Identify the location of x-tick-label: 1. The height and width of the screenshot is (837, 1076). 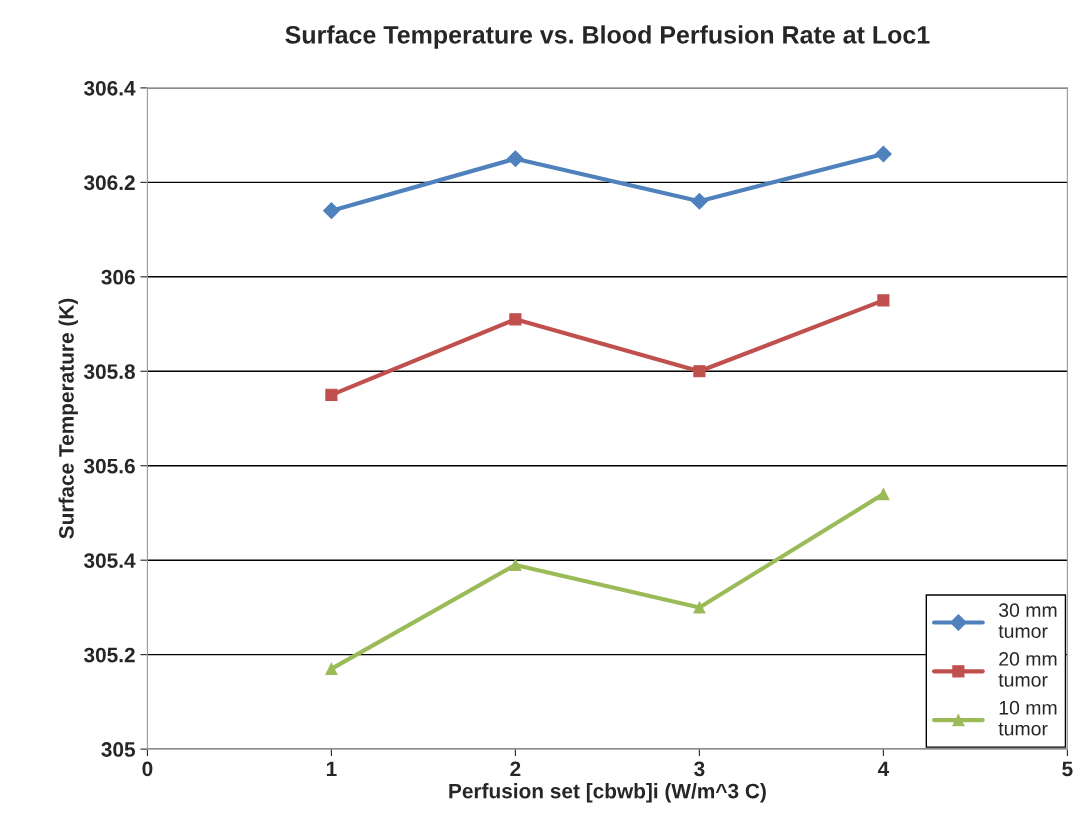
(331, 769).